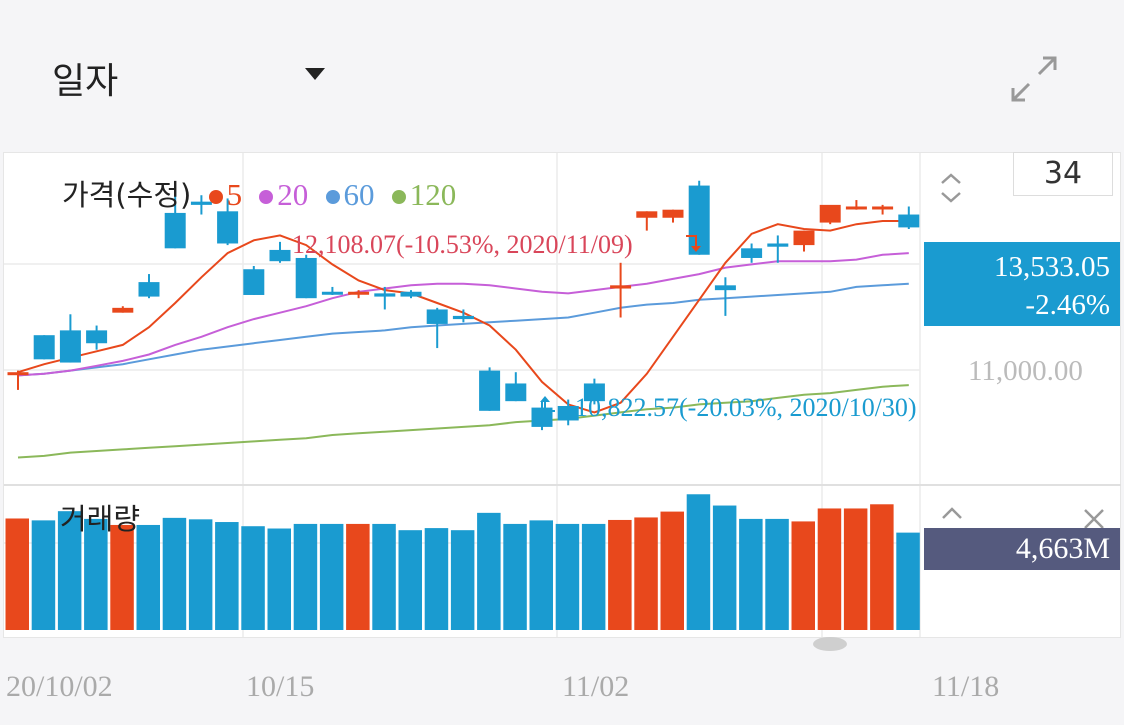 The width and height of the screenshot is (1124, 725). Describe the element at coordinates (691, 241) in the screenshot. I see `high-marker-icon` at that location.